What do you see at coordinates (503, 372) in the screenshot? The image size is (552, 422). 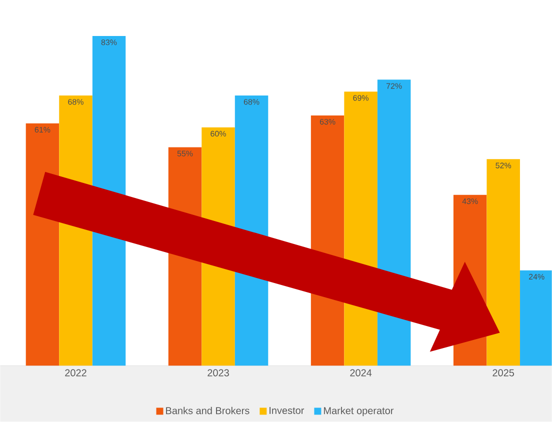 I see `x-tick-label: 2025` at bounding box center [503, 372].